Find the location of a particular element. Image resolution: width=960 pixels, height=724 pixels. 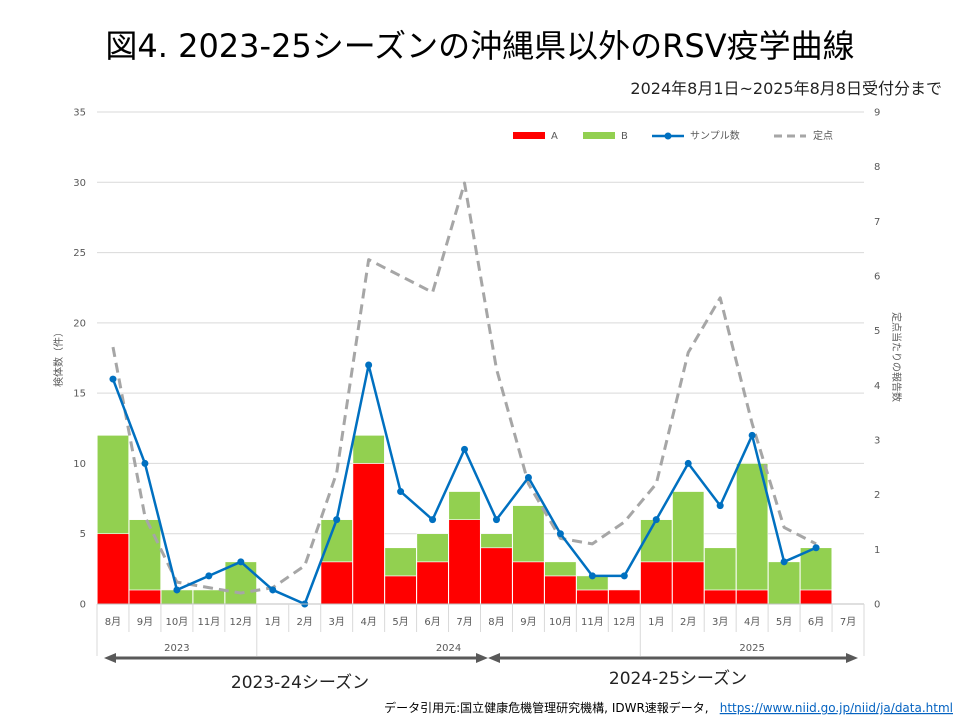

year-label: 2024 is located at coordinates (448, 648).